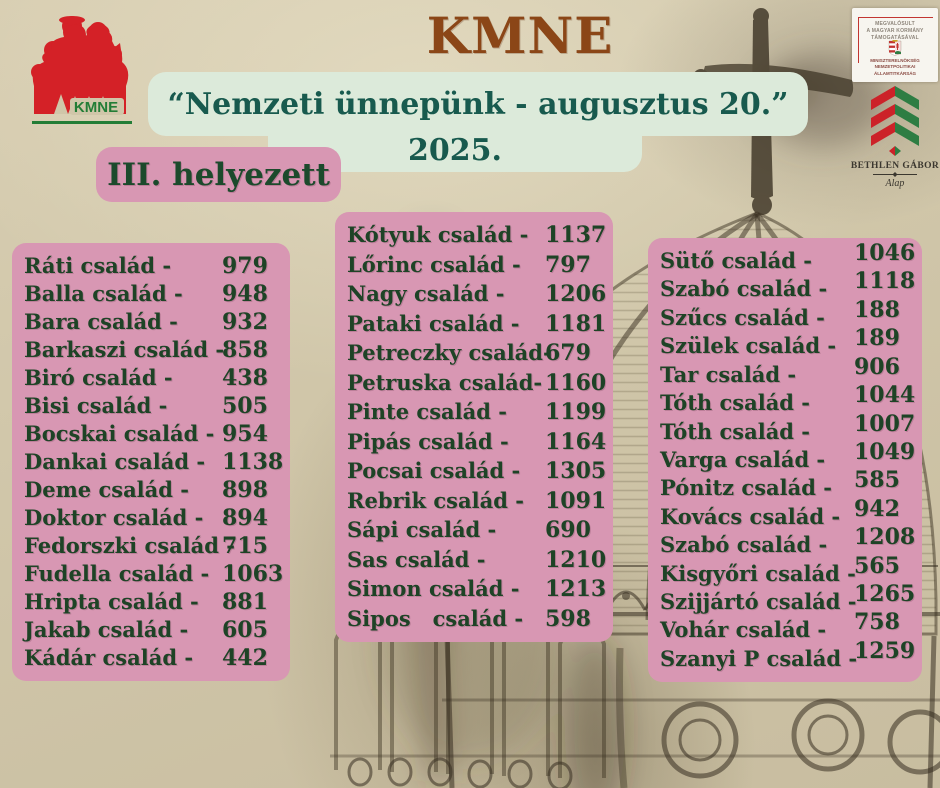 This screenshot has width=940, height=788. I want to click on family-score: 565, so click(877, 565).